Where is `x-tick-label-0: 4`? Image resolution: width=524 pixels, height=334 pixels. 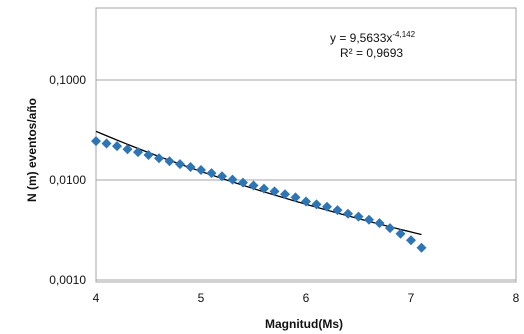 x-tick-label-0: 4 is located at coordinates (96, 298).